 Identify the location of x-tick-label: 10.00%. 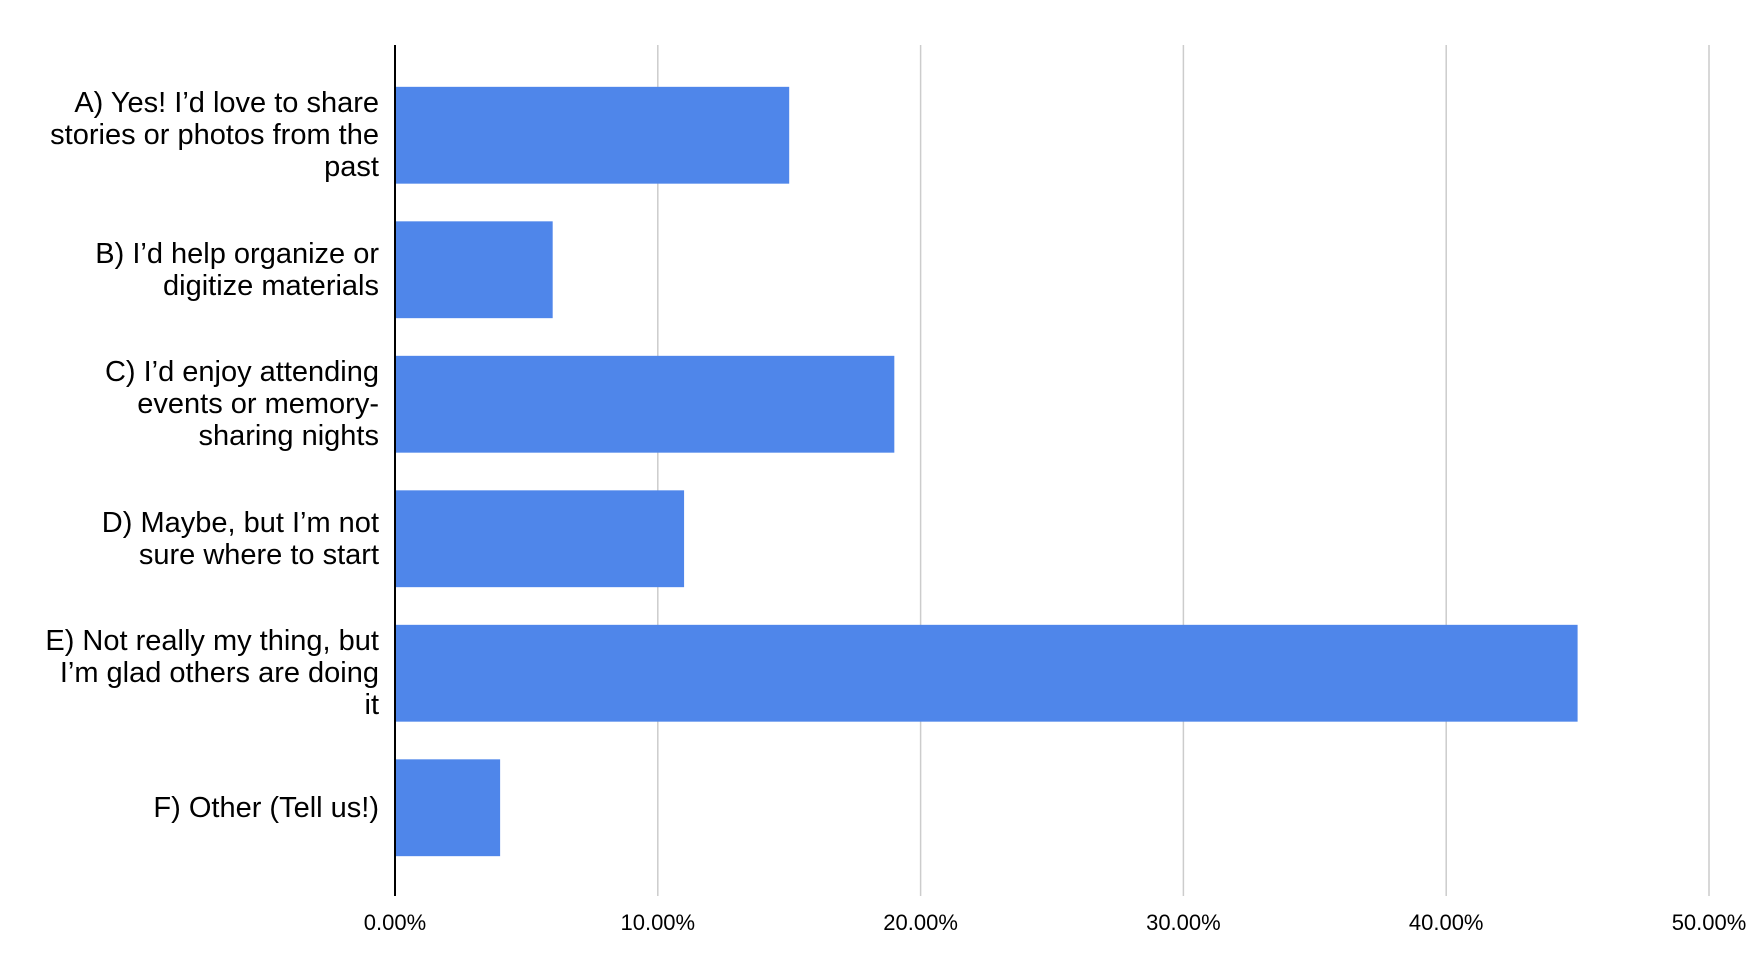
(657, 922).